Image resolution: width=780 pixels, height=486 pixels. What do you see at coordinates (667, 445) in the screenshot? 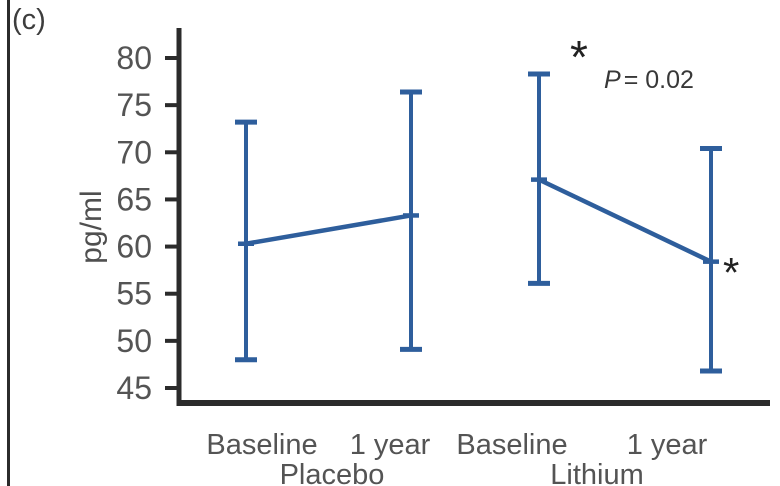
I see `x-tick-label-lithium-1-year: 1 year` at bounding box center [667, 445].